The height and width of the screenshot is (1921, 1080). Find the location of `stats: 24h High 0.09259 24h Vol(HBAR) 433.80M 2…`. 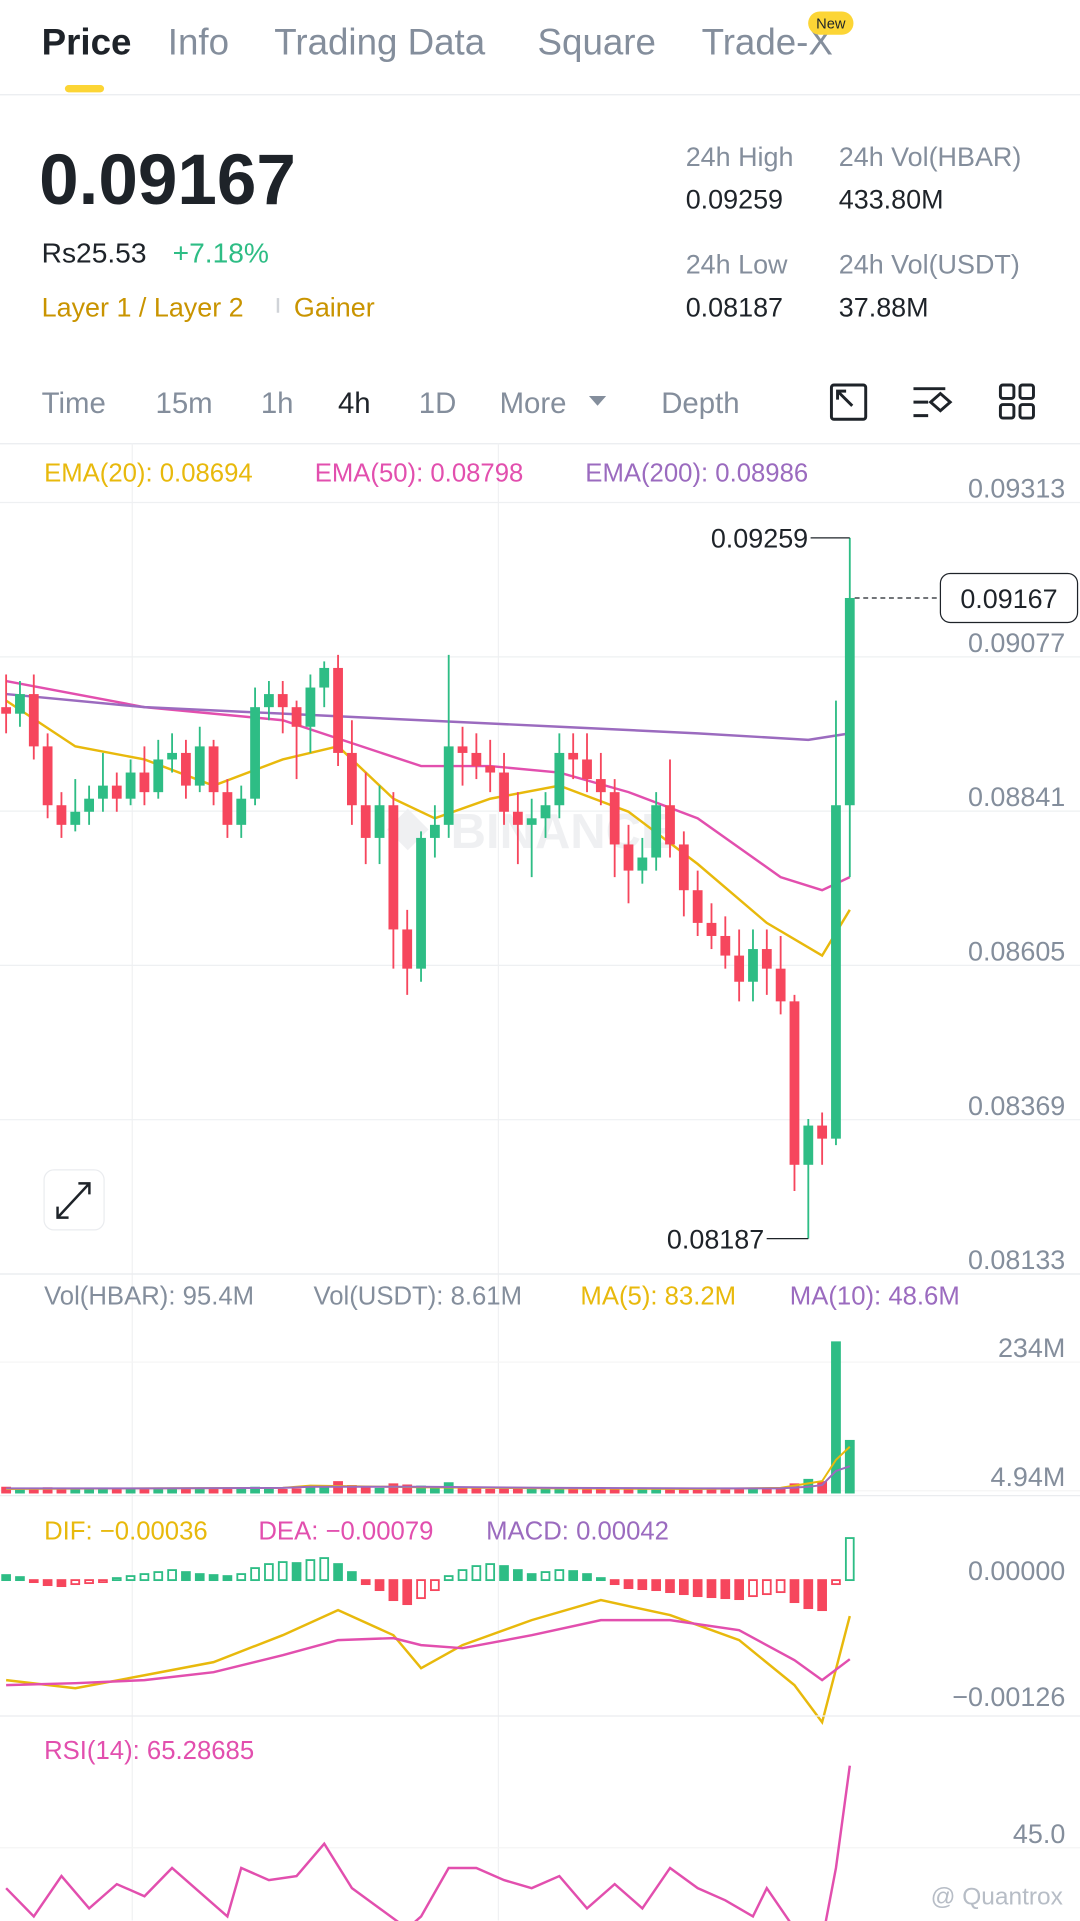

stats: 24h High 0.09259 24h Vol(HBAR) 433.80M 2… is located at coordinates (854, 232).